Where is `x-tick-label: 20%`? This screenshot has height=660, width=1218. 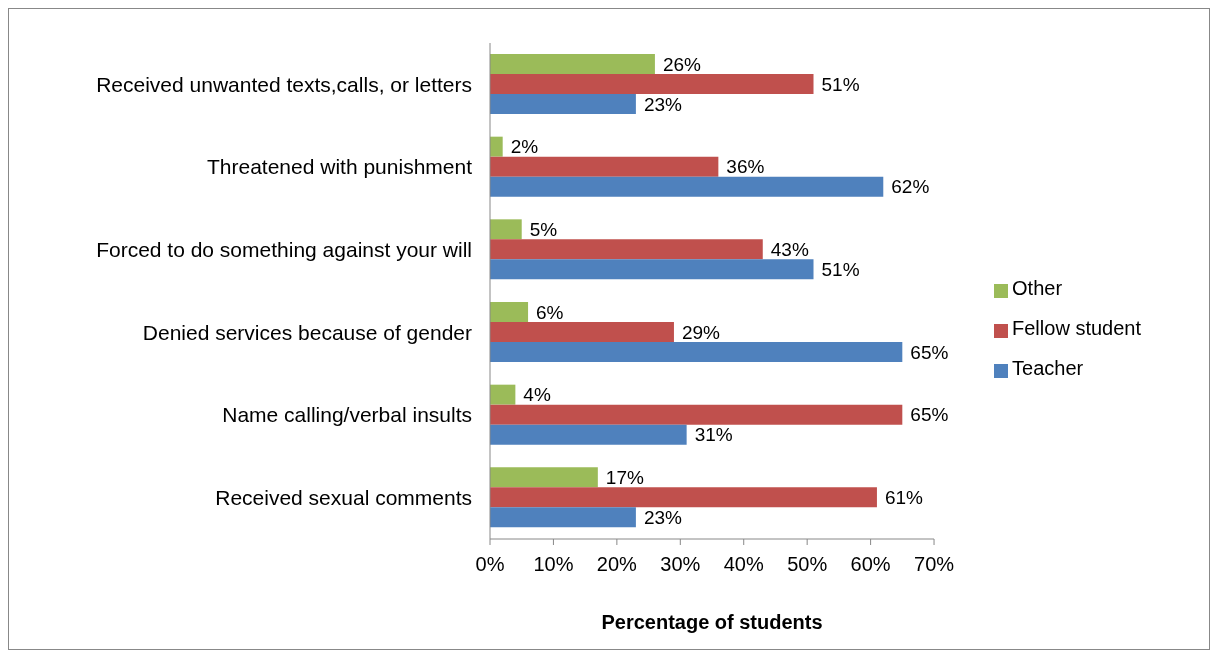
x-tick-label: 20% is located at coordinates (617, 564).